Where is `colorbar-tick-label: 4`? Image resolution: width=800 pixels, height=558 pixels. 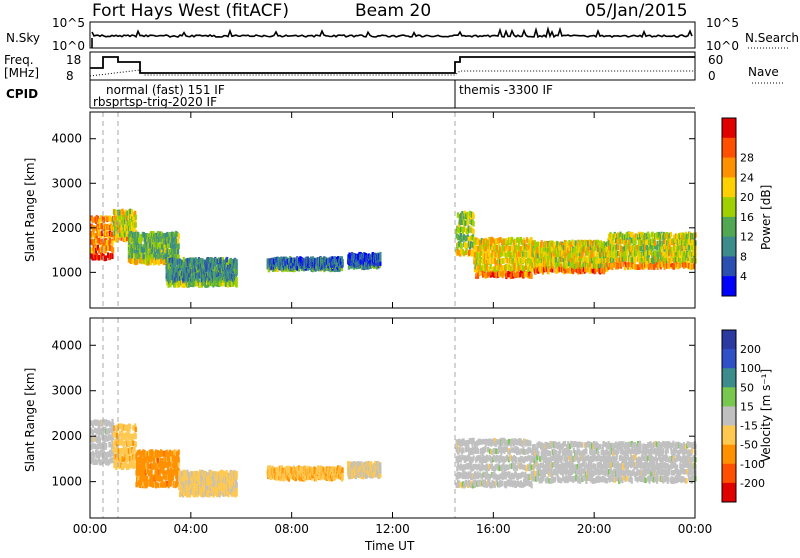 colorbar-tick-label: 4 is located at coordinates (743, 276).